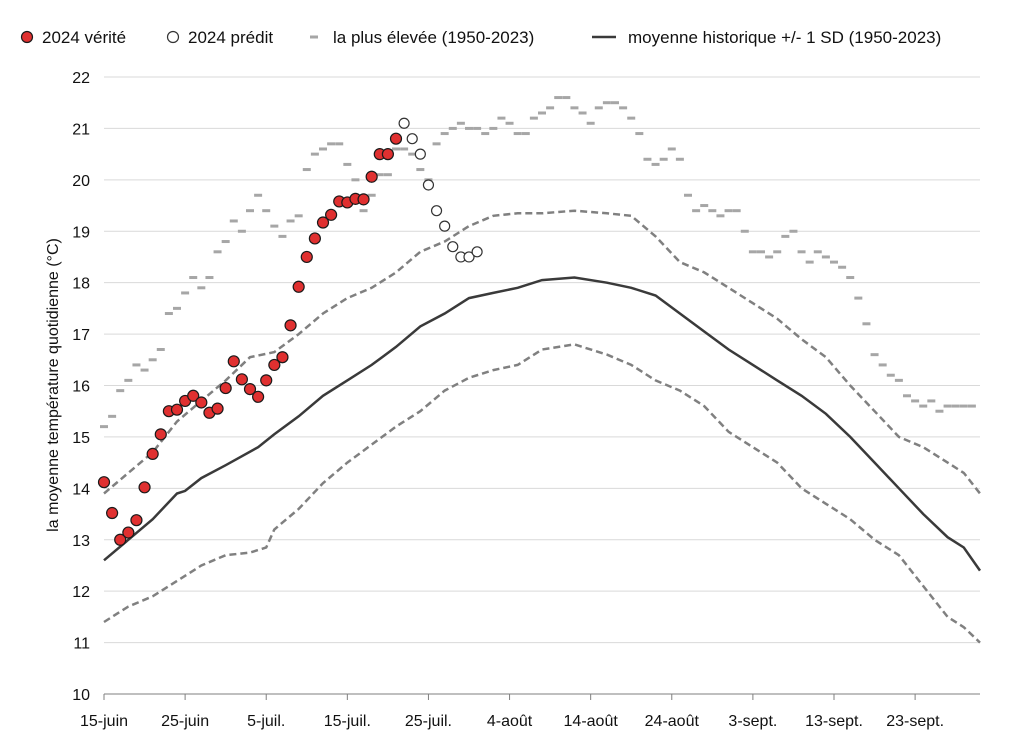 Image resolution: width=1018 pixels, height=738 pixels. I want to click on y-tick-label: 14, so click(81, 489).